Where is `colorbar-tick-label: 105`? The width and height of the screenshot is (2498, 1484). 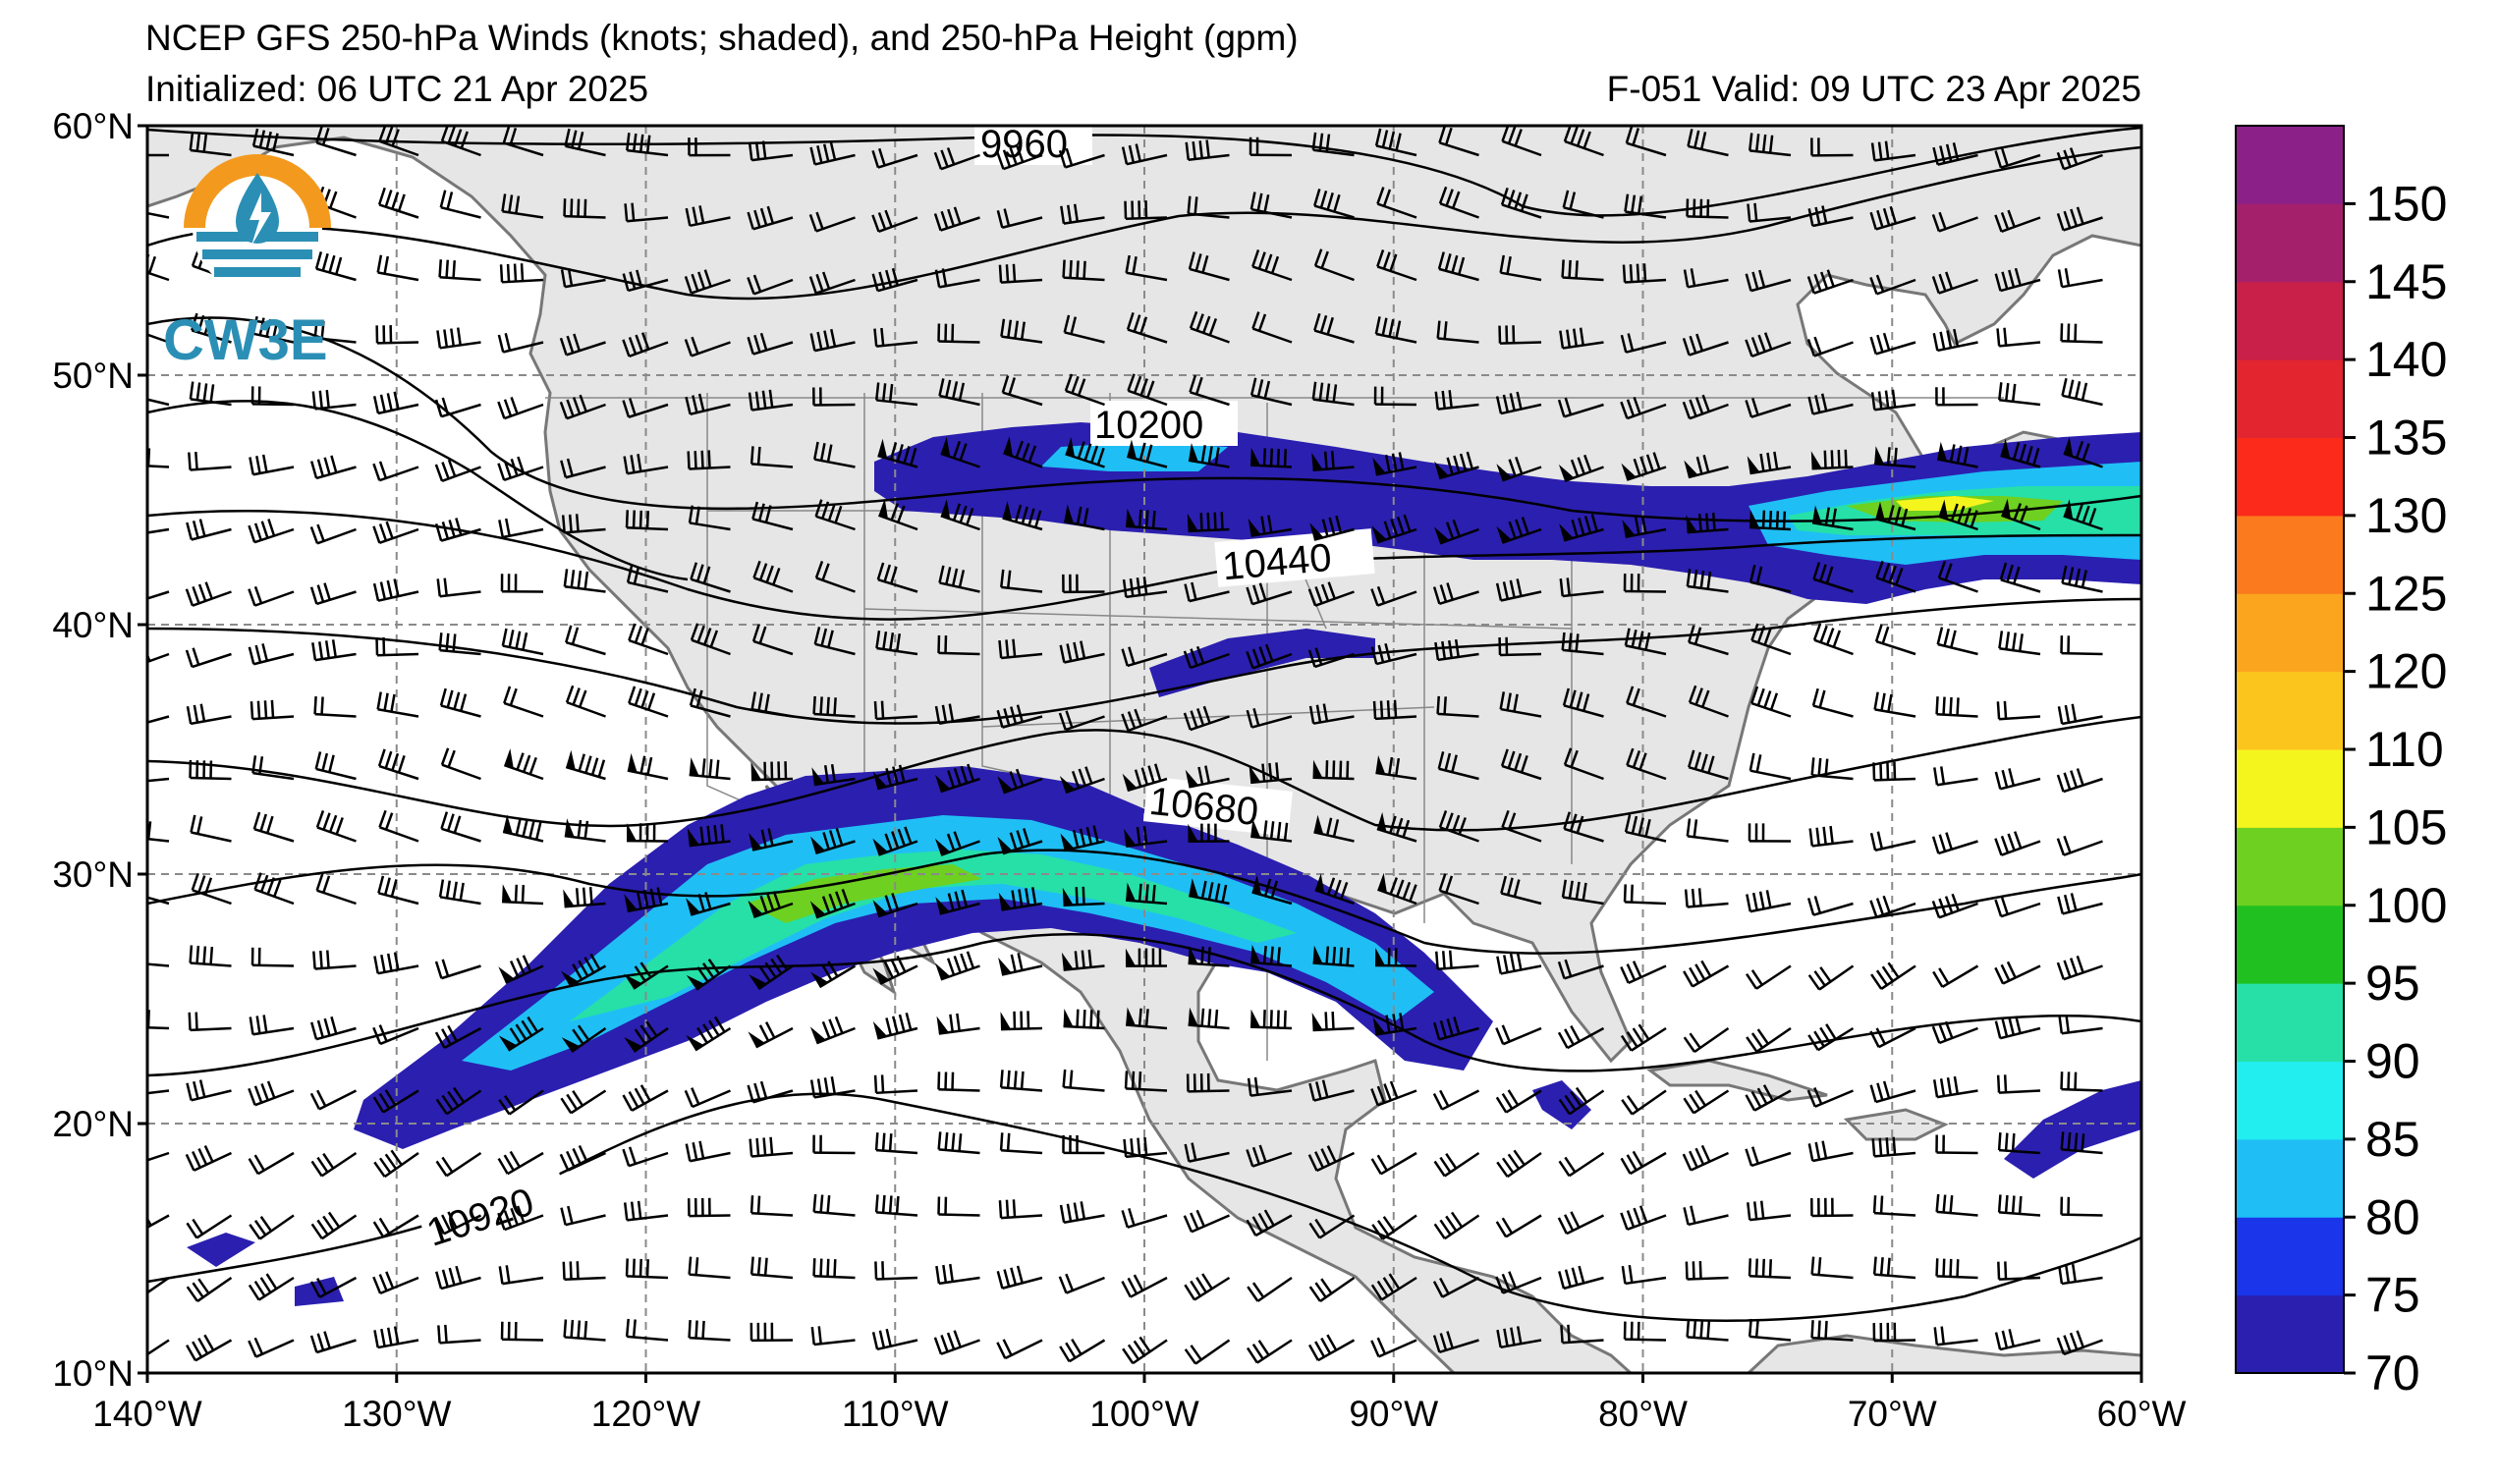
colorbar-tick-label: 105 is located at coordinates (2406, 826).